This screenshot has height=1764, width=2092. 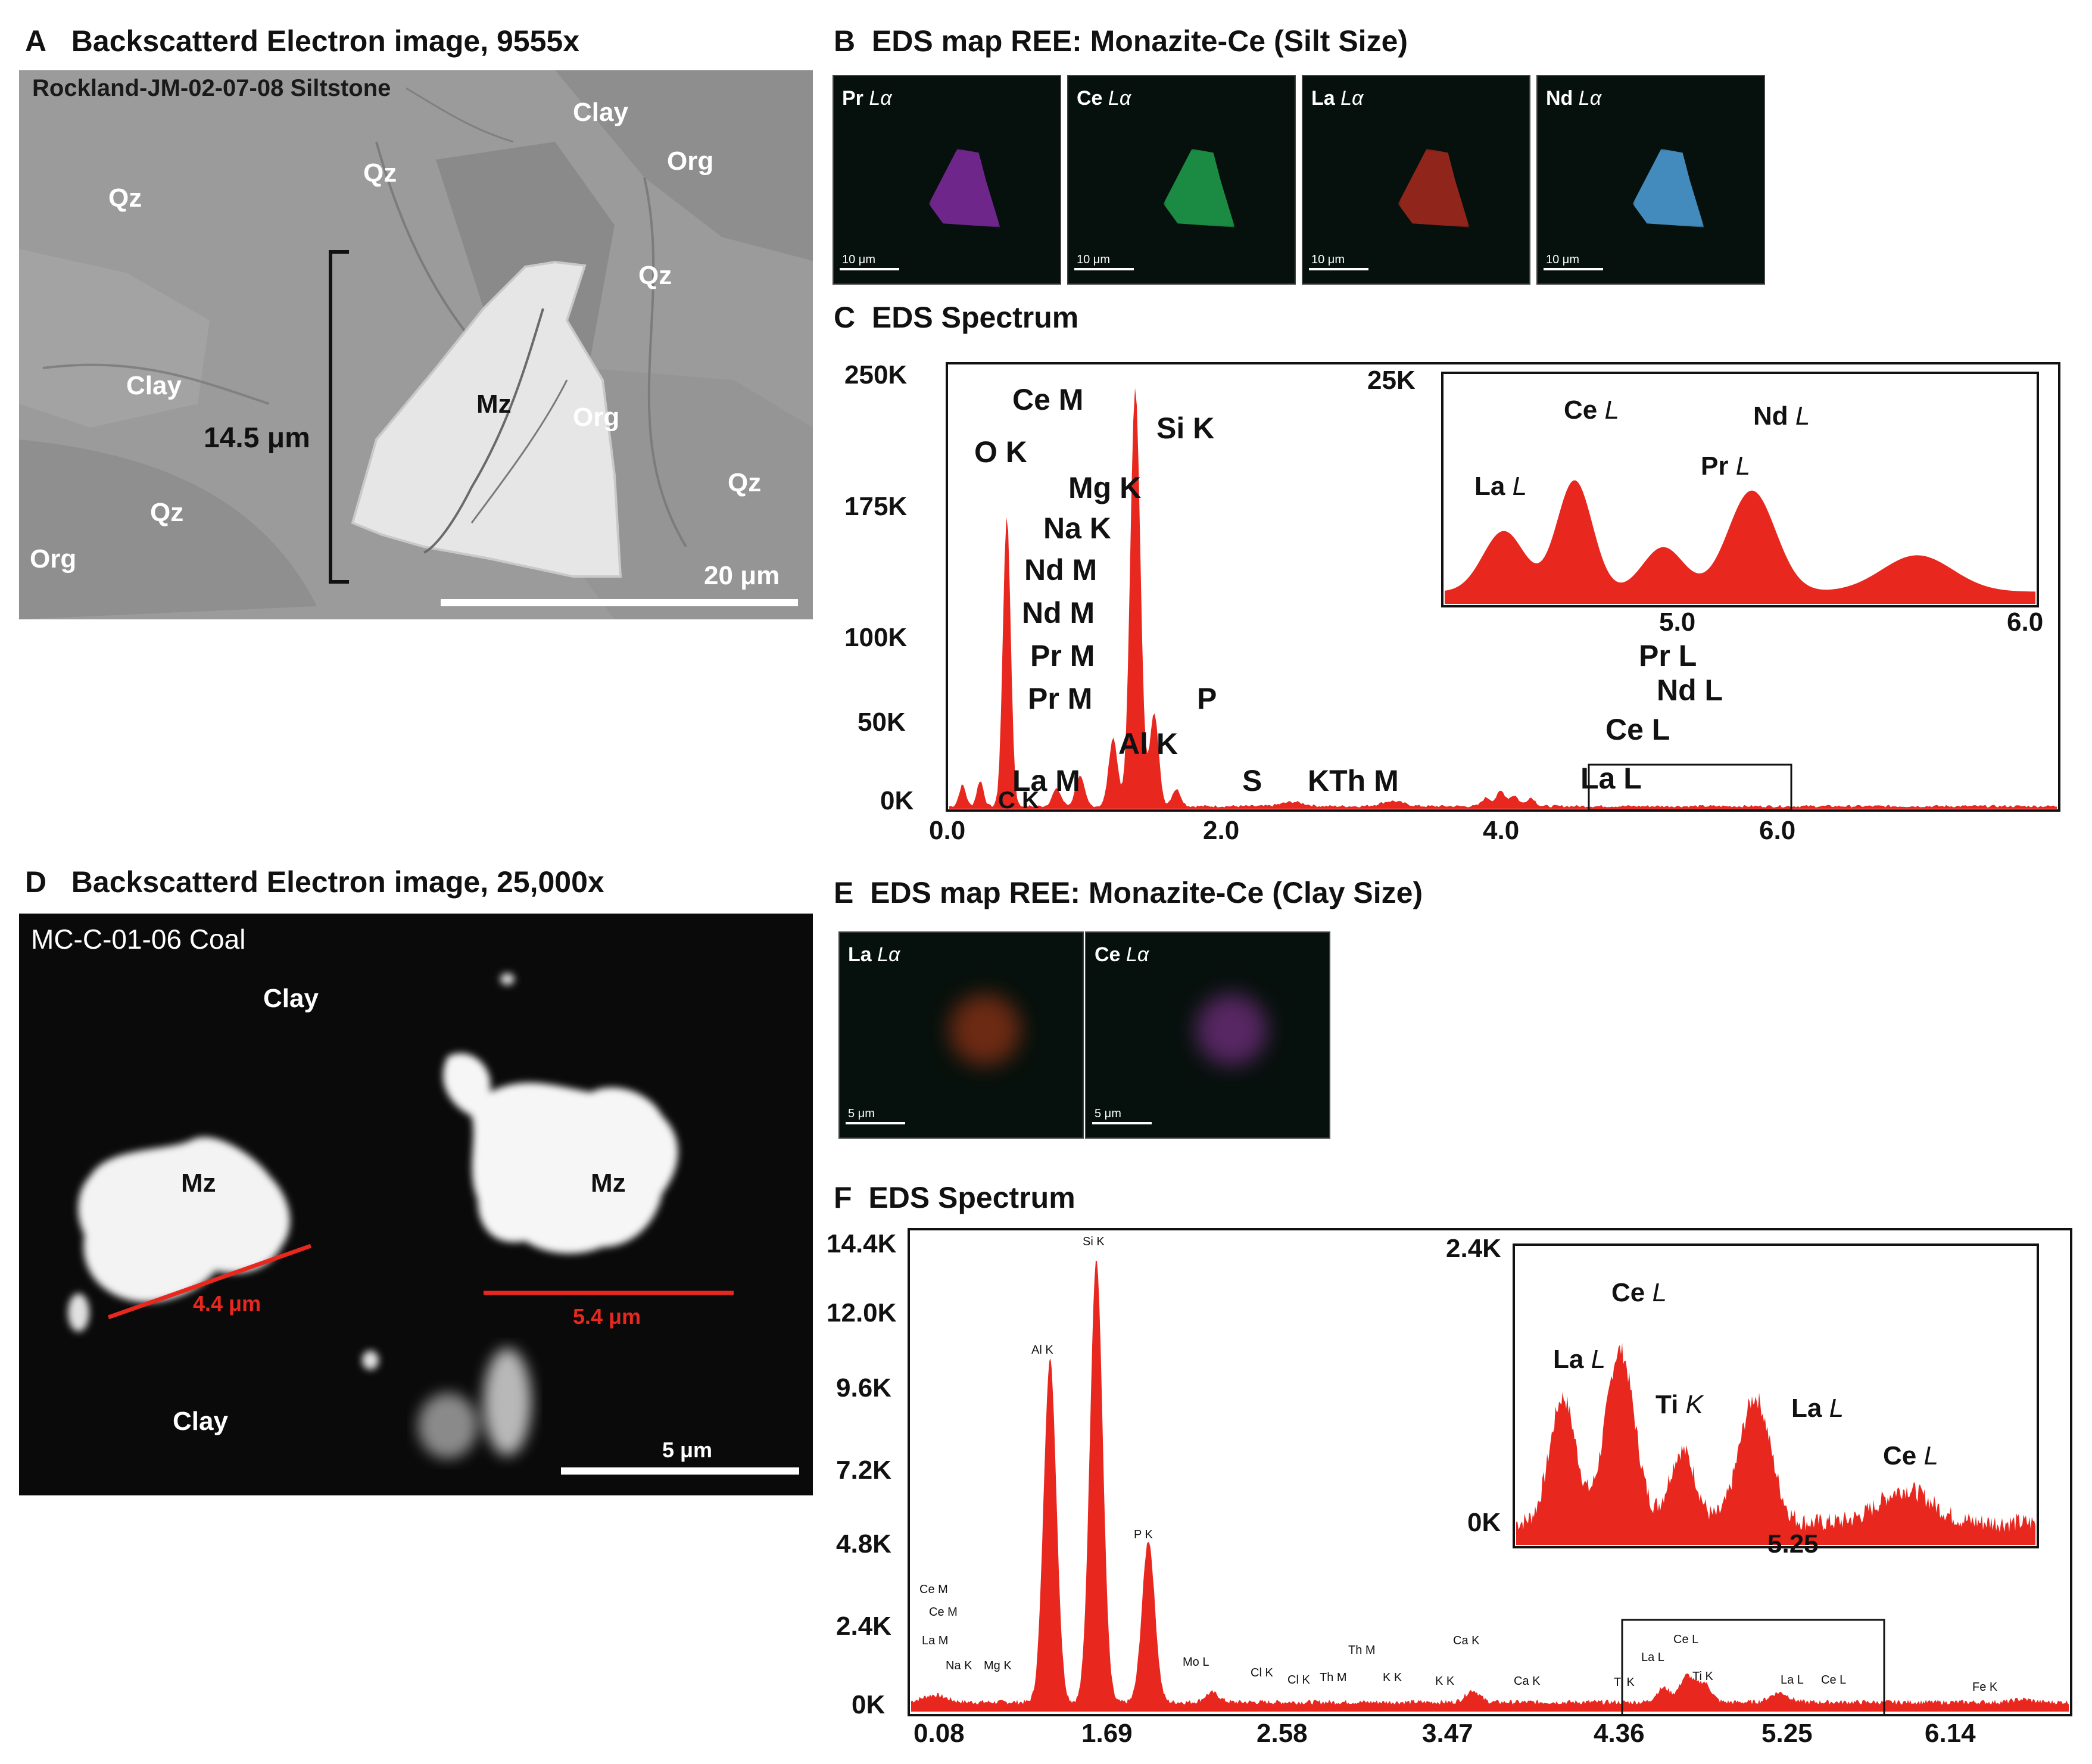 I want to click on inset-label-pr: Pr L, so click(x=1726, y=466).